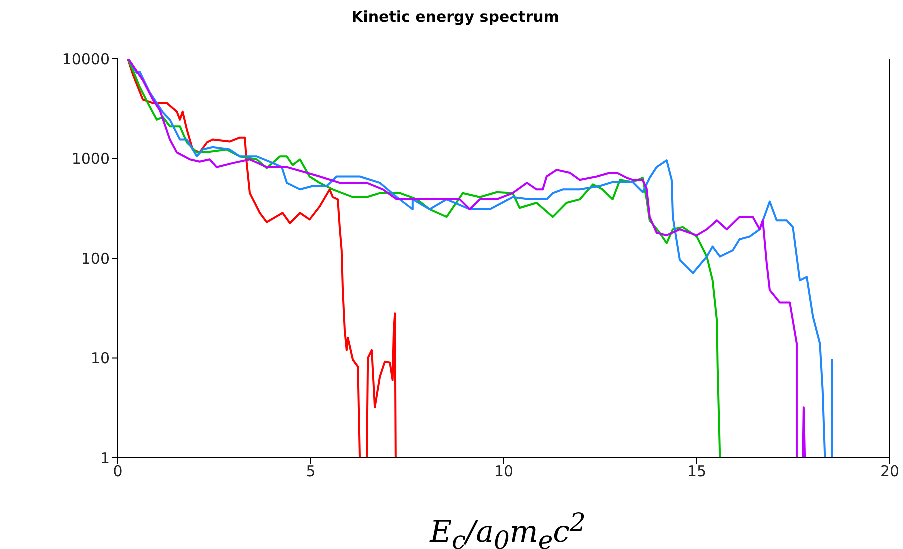 The height and width of the screenshot is (549, 903). What do you see at coordinates (100, 359) in the screenshot?
I see `y-tick-label: 10` at bounding box center [100, 359].